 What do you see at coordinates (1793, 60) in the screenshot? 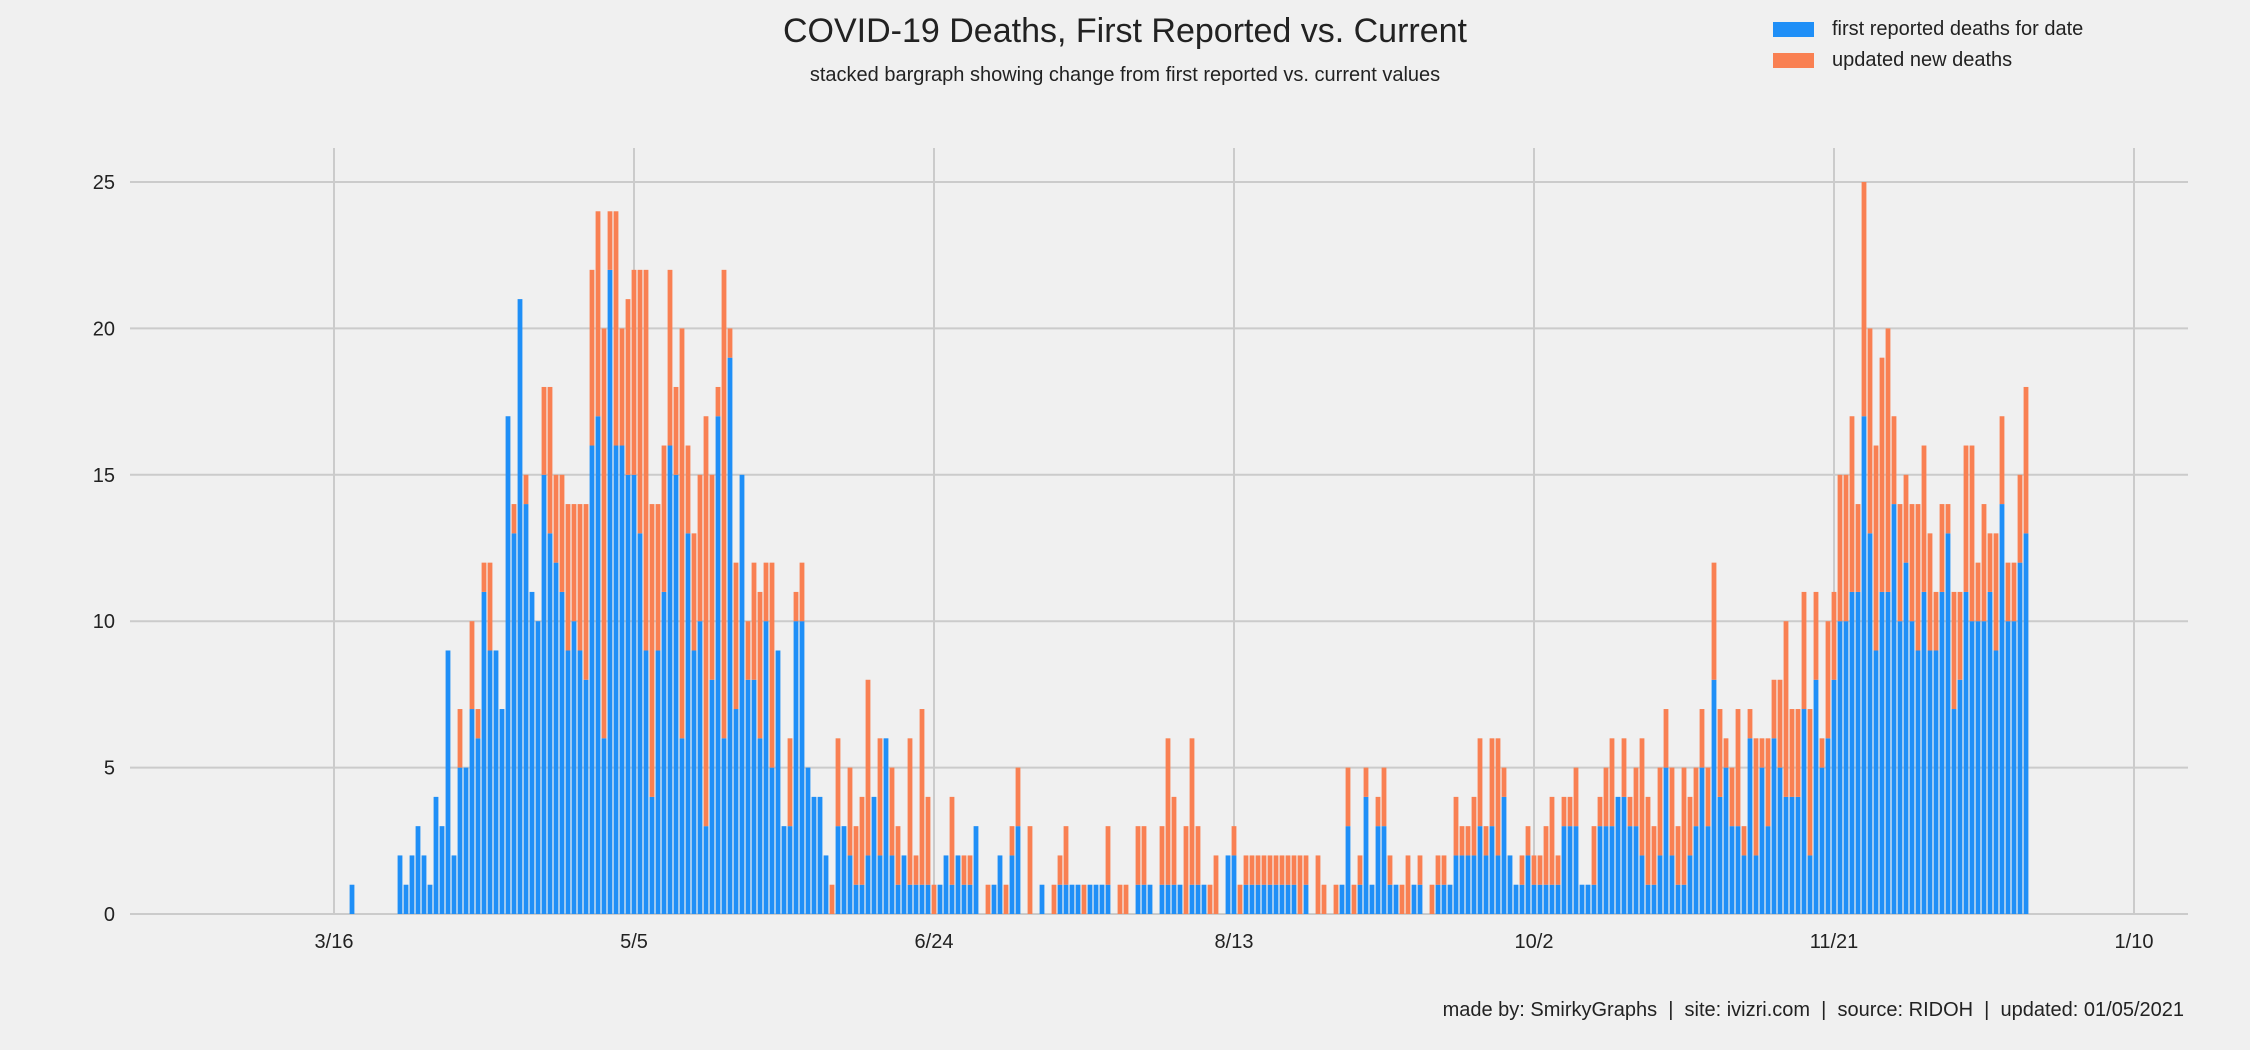
I see `legend-swatch-updated` at bounding box center [1793, 60].